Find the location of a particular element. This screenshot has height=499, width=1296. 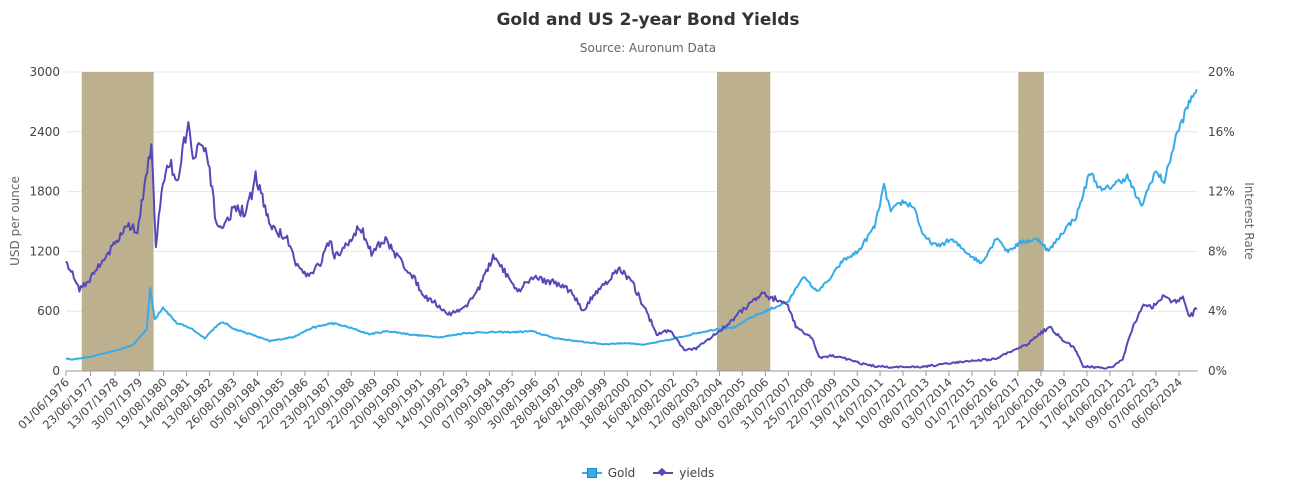

y-right-tick-label: 8% is located at coordinates (1217, 251).